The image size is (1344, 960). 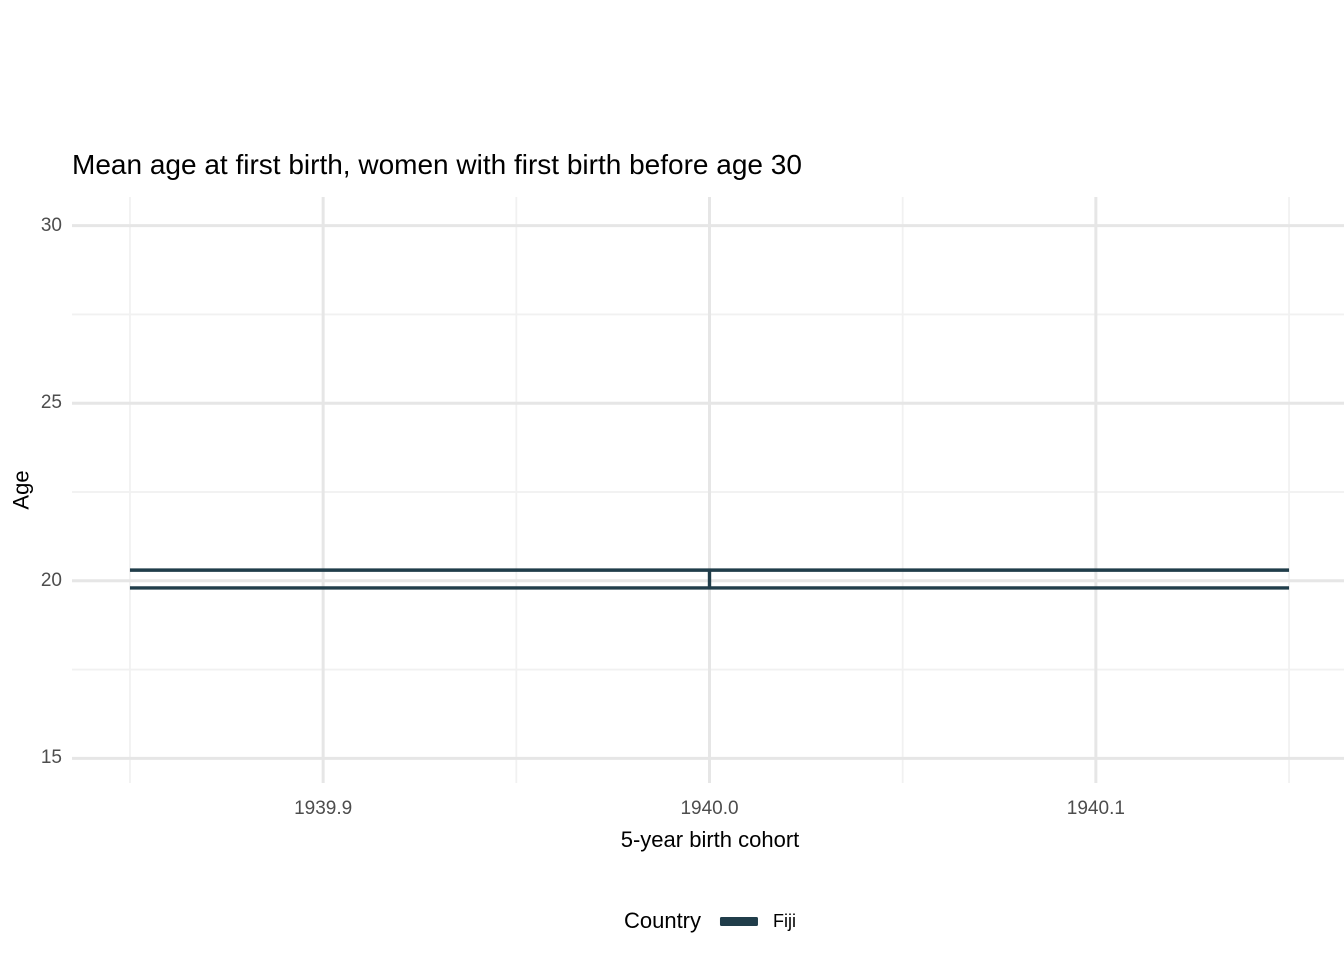 I want to click on x-tick-label: 1939.9, so click(x=323, y=808).